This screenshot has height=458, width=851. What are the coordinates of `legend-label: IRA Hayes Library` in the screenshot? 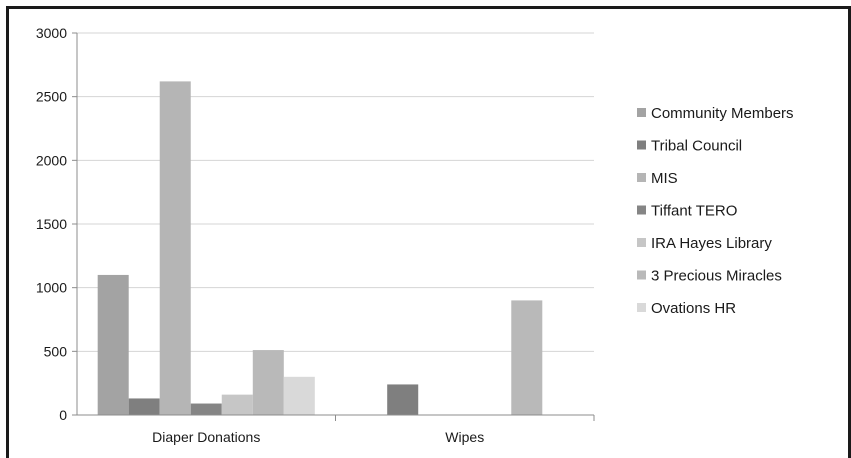 It's located at (711, 243).